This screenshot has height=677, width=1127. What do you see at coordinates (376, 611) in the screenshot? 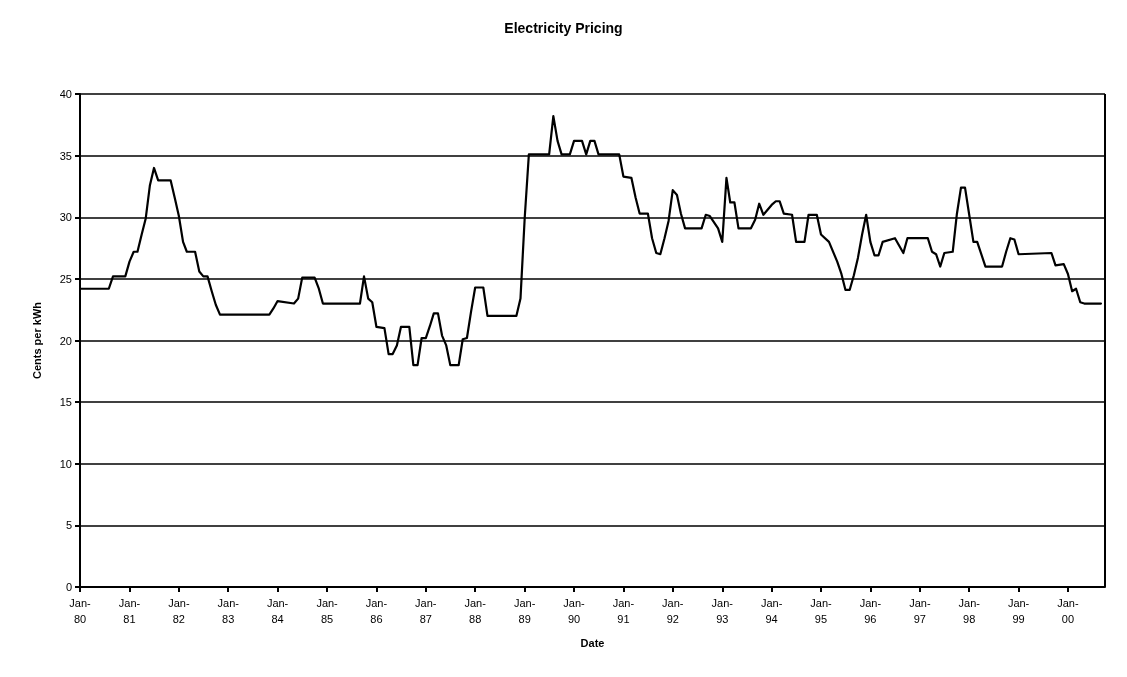
I see `x-tick-label: Jan-86` at bounding box center [376, 611].